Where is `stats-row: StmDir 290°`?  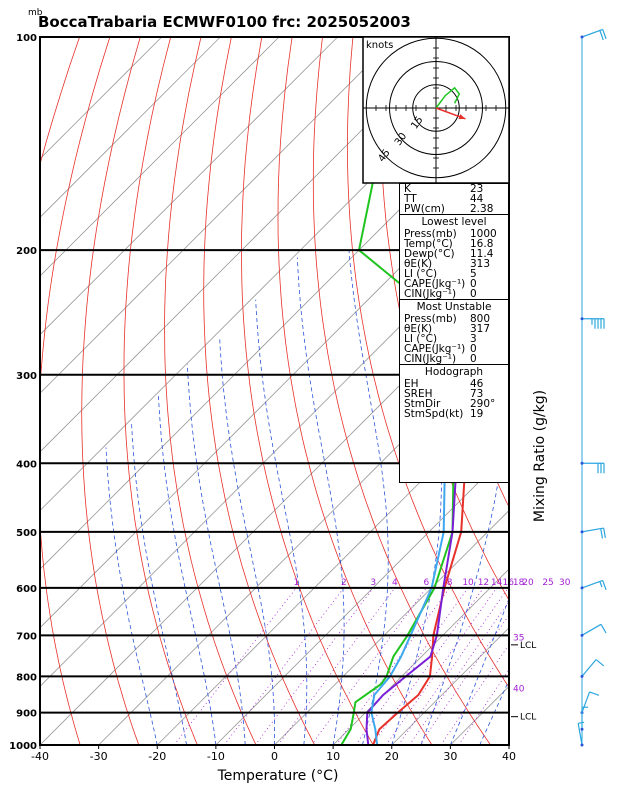 stats-row: StmDir 290° is located at coordinates (454, 404).